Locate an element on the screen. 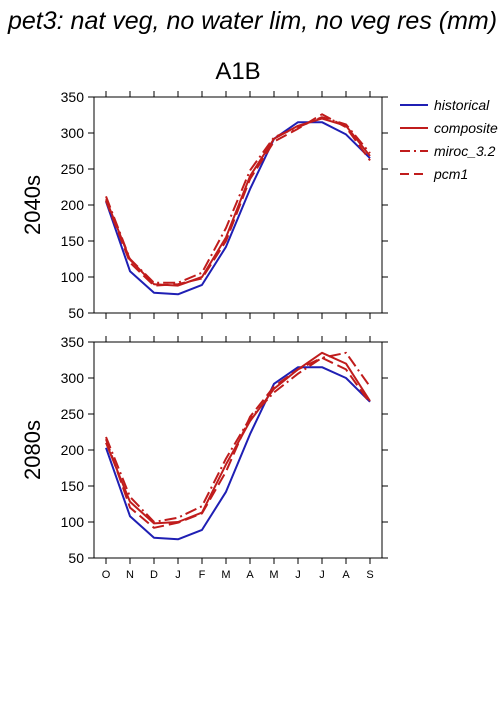 Image resolution: width=501 pixels, height=709 pixels. legend-label-historical: historical is located at coordinates (462, 105).